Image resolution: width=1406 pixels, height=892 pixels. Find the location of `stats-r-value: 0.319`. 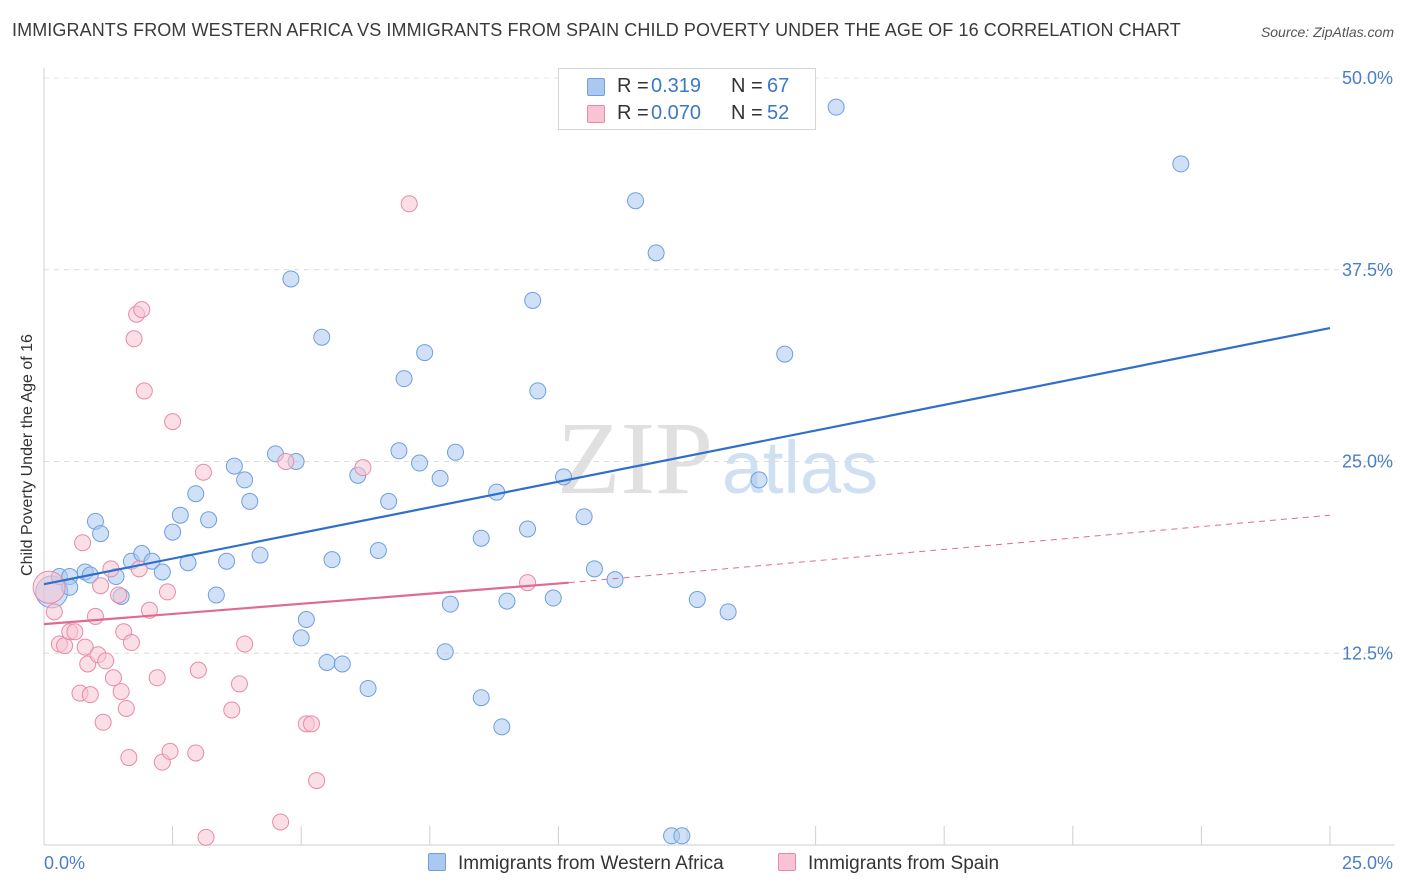

stats-r-value: 0.319 is located at coordinates (676, 86).